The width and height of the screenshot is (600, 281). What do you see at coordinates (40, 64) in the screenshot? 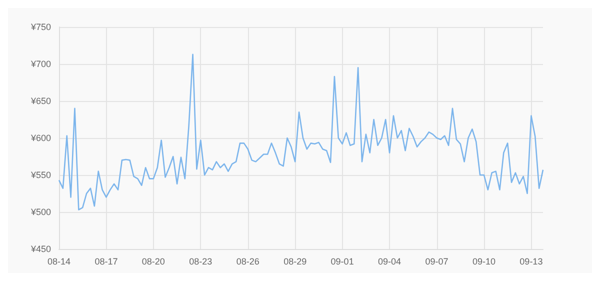
I see `y-tick-label: ¥700` at bounding box center [40, 64].